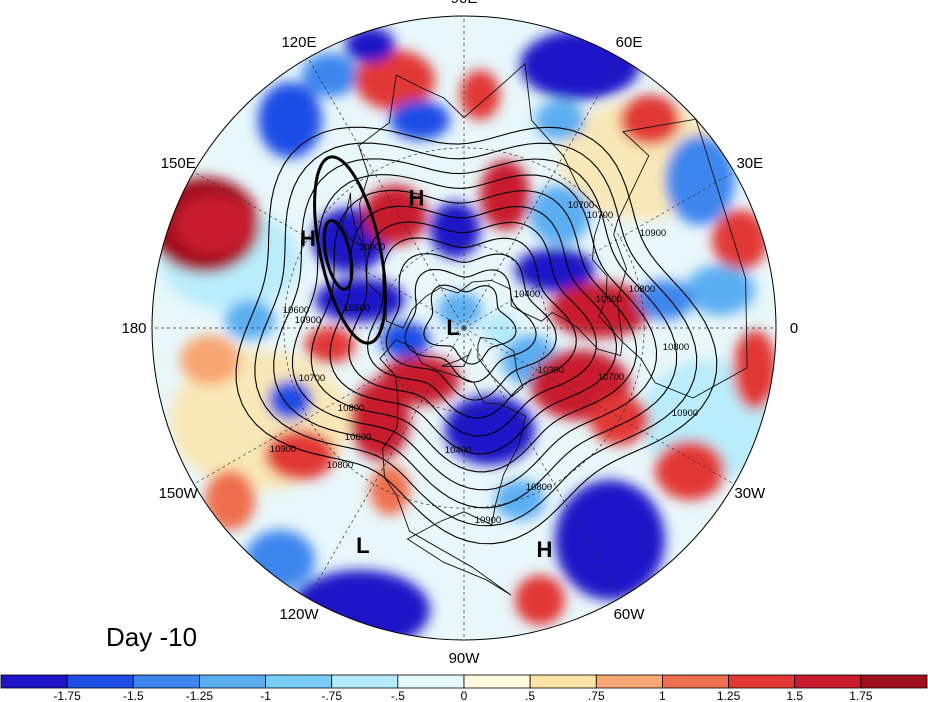 This screenshot has height=702, width=928. I want to click on longitude-label: 60W, so click(630, 614).